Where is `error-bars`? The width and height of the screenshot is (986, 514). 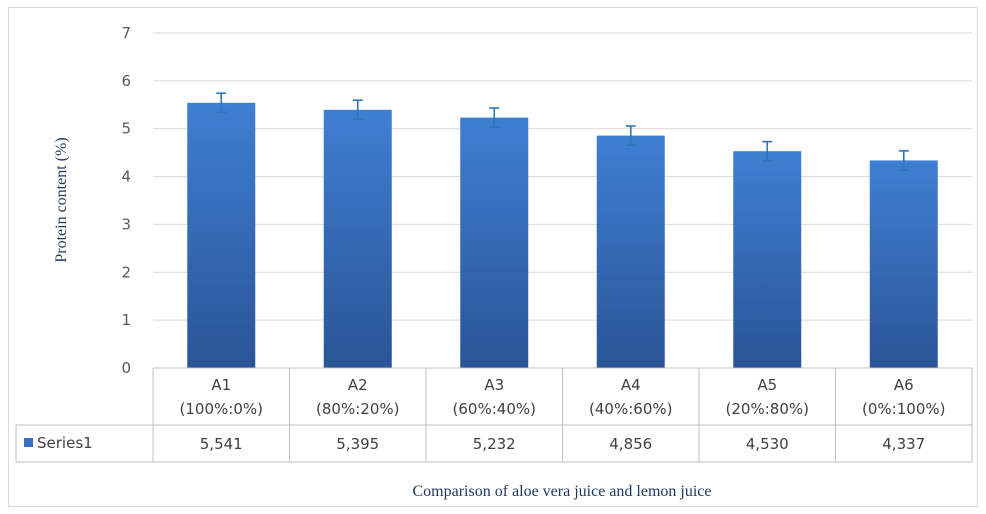
error-bars is located at coordinates (562, 131).